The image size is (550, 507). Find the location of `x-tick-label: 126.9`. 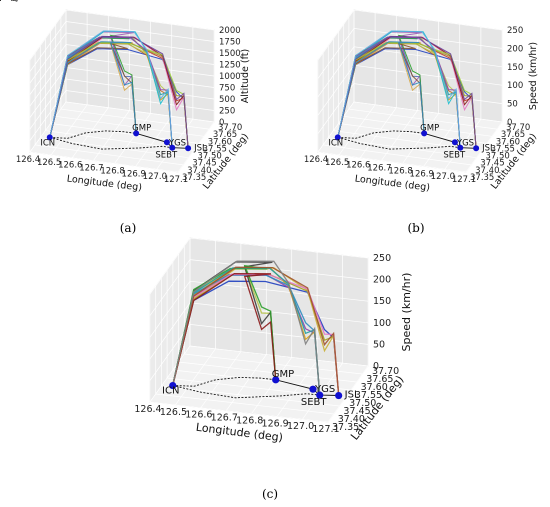

x-tick-label: 126.9 is located at coordinates (422, 174).